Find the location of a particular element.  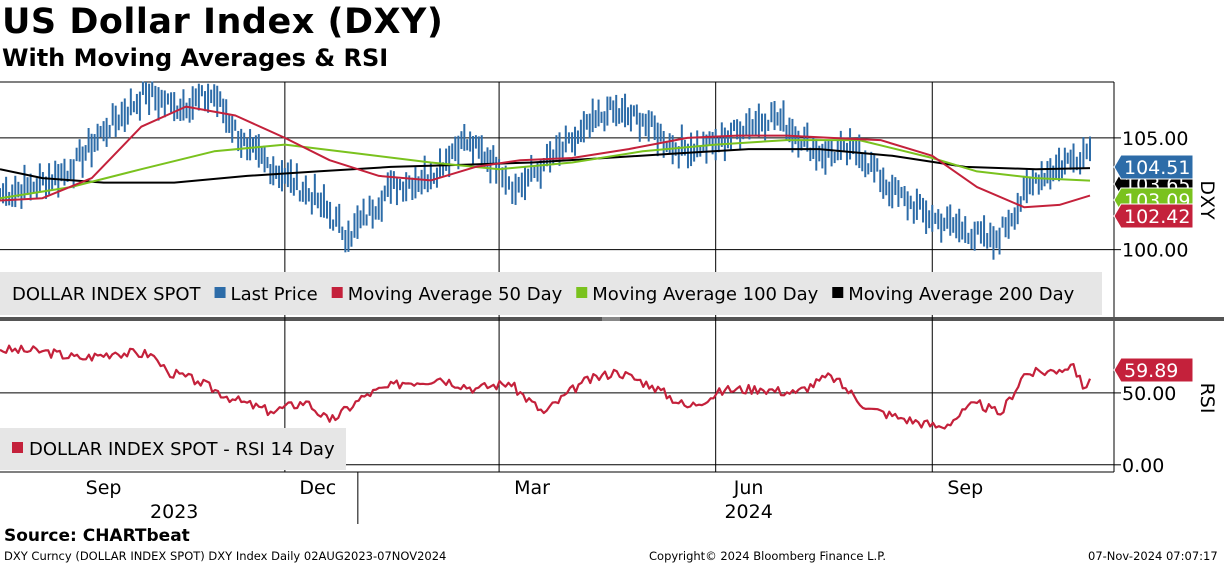

price-axis-label: DXY is located at coordinates (1207, 200).